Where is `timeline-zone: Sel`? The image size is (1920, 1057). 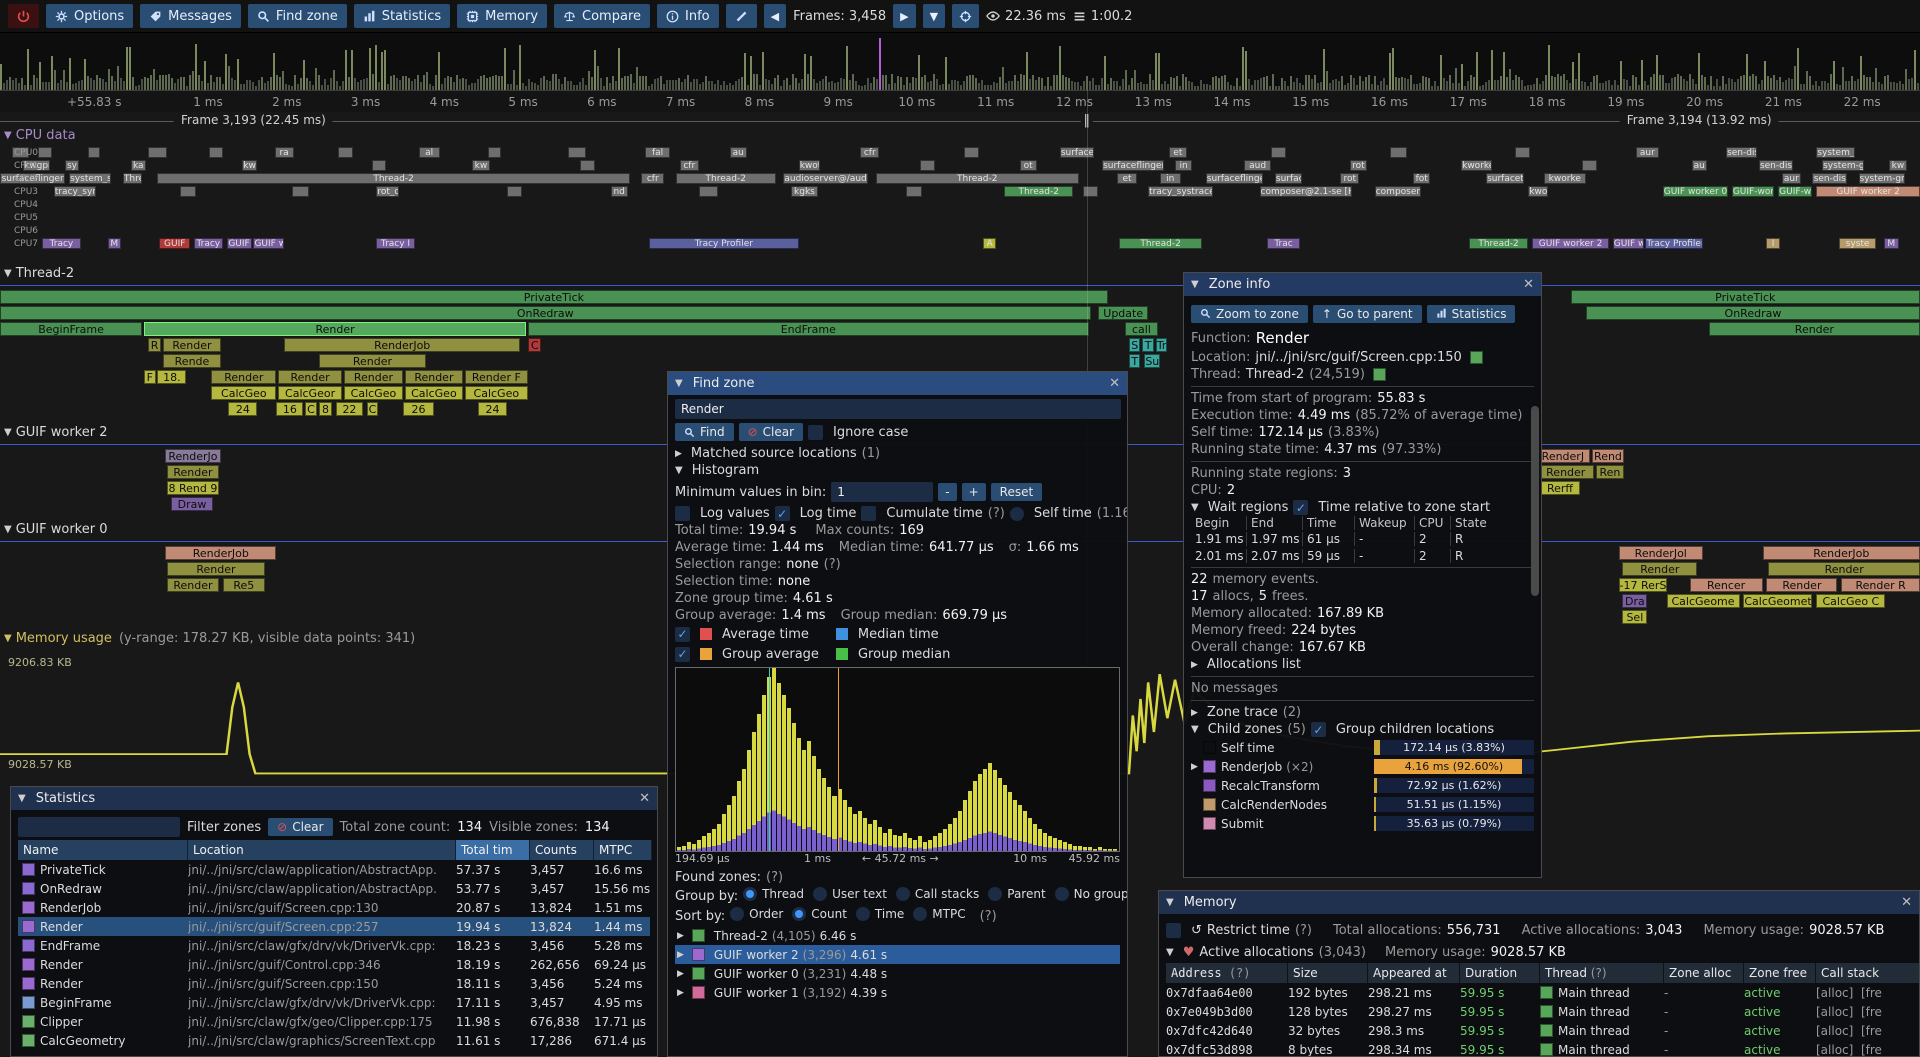 timeline-zone: Sel is located at coordinates (1635, 617).